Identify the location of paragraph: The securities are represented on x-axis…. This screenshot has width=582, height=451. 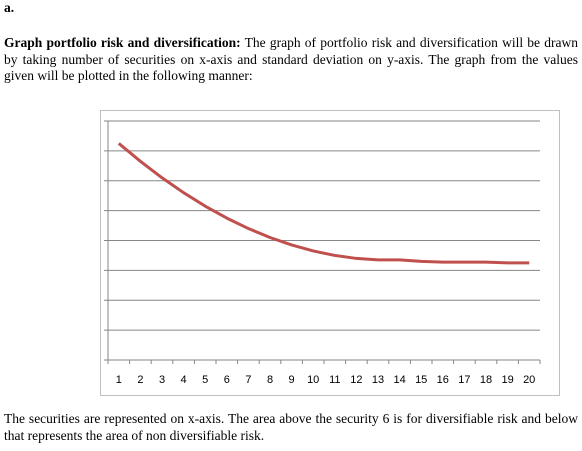
(291, 427).